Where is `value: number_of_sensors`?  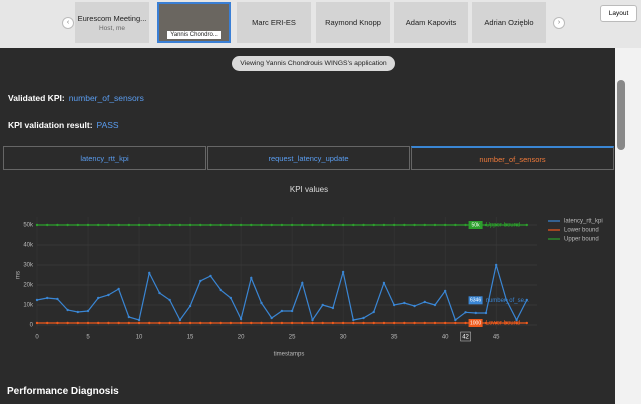
value: number_of_sensors is located at coordinates (106, 98).